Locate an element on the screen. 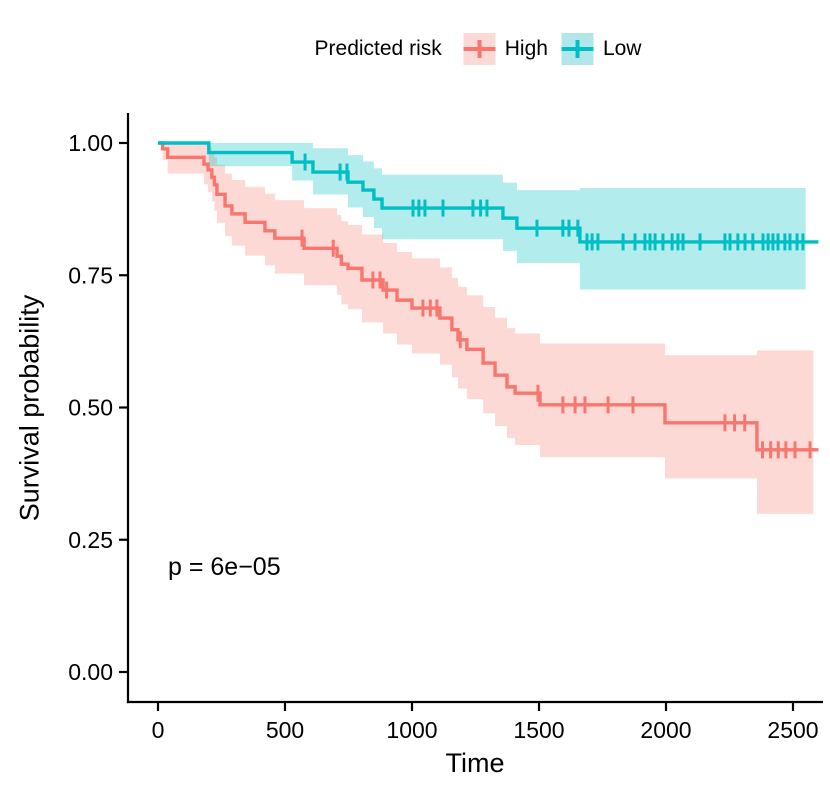  x-tick-label: 2500 is located at coordinates (792, 730).